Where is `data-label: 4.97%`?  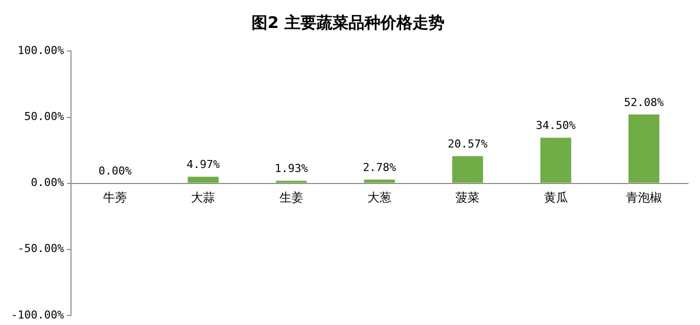 data-label: 4.97% is located at coordinates (203, 165).